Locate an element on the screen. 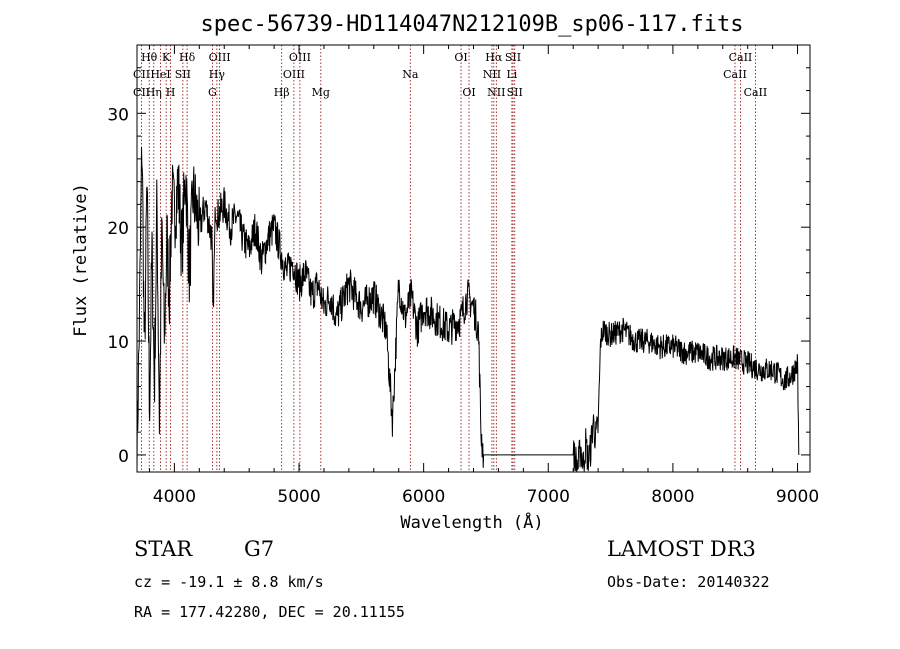 The image size is (900, 649). x-tick-label: 8000 is located at coordinates (672, 497).